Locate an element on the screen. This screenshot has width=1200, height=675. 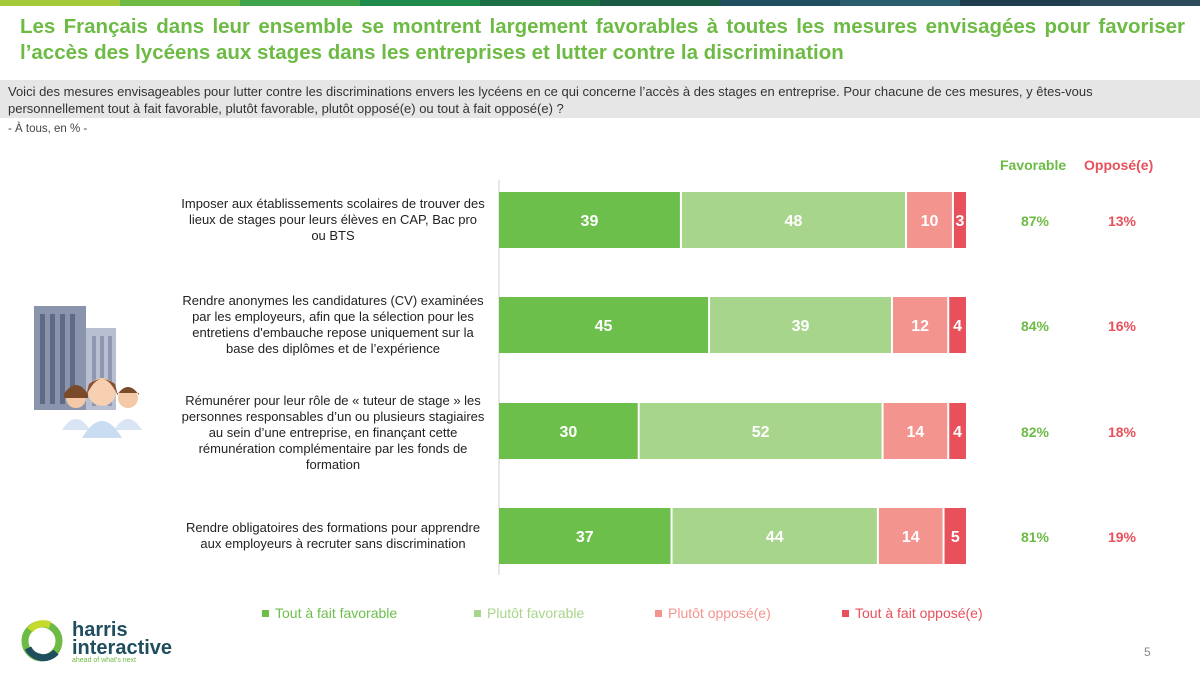
bar-value-label: 30 is located at coordinates (568, 432).